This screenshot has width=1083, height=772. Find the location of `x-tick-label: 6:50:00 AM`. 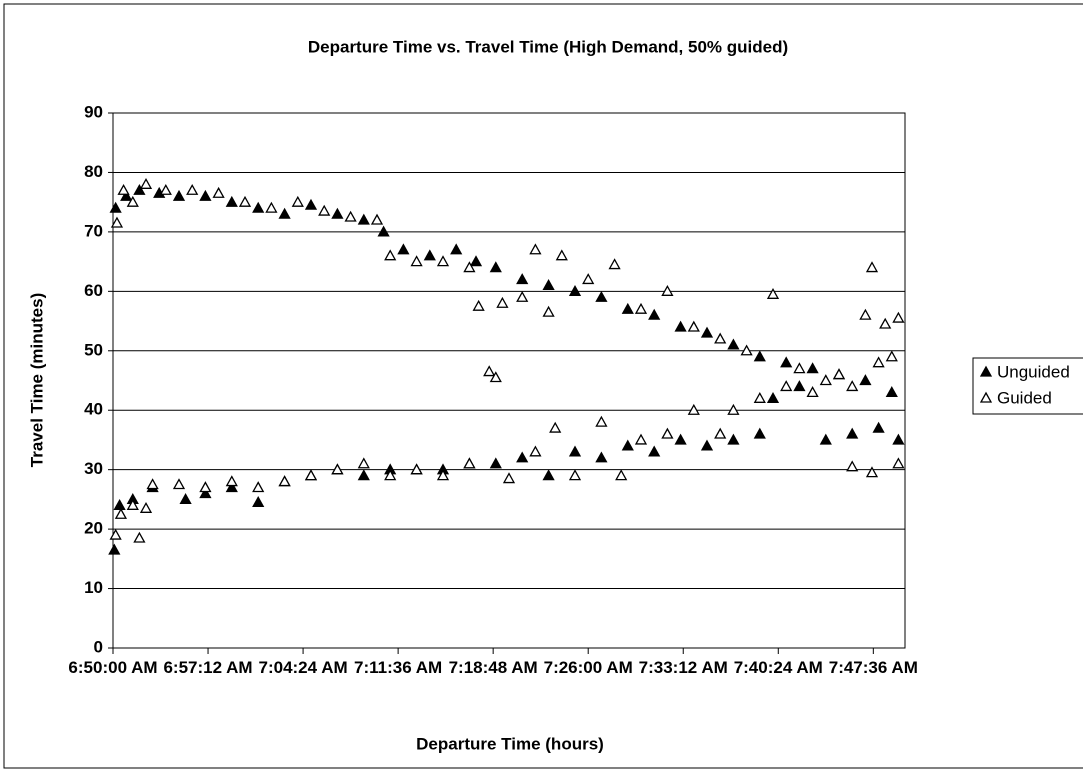

x-tick-label: 6:50:00 AM is located at coordinates (113, 667).